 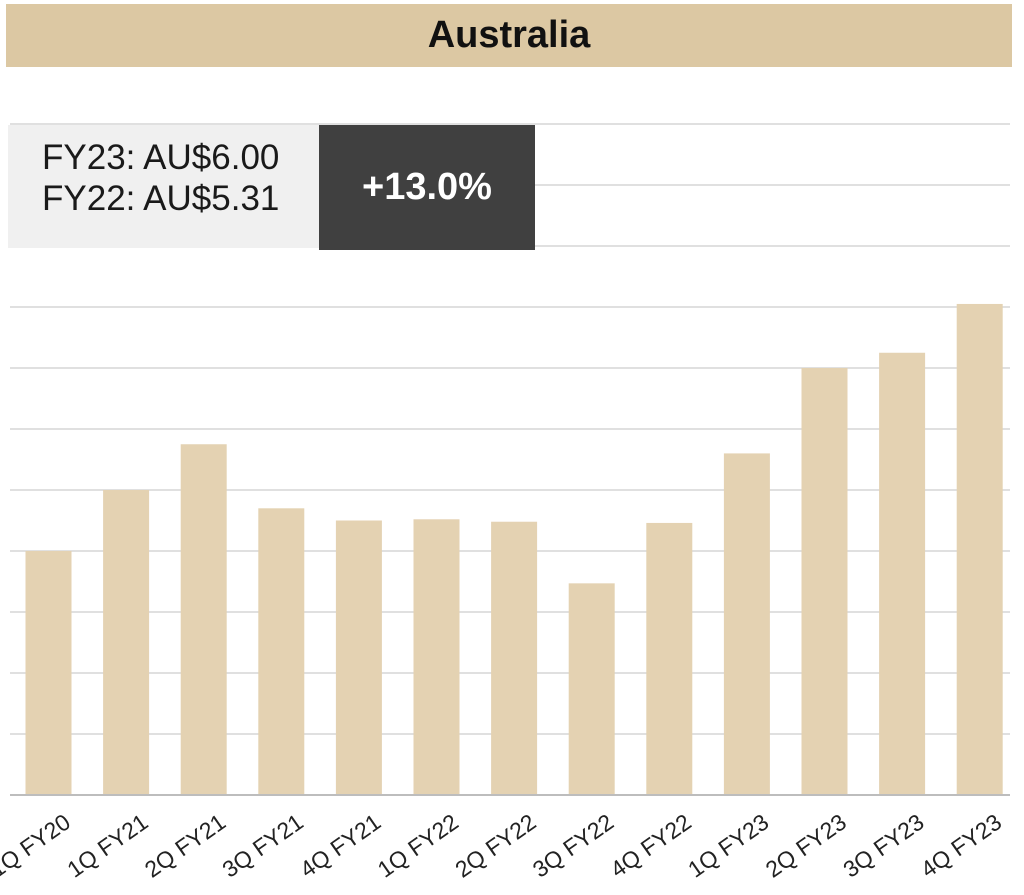 What do you see at coordinates (902, 573) in the screenshot?
I see `bar-3q-fy23` at bounding box center [902, 573].